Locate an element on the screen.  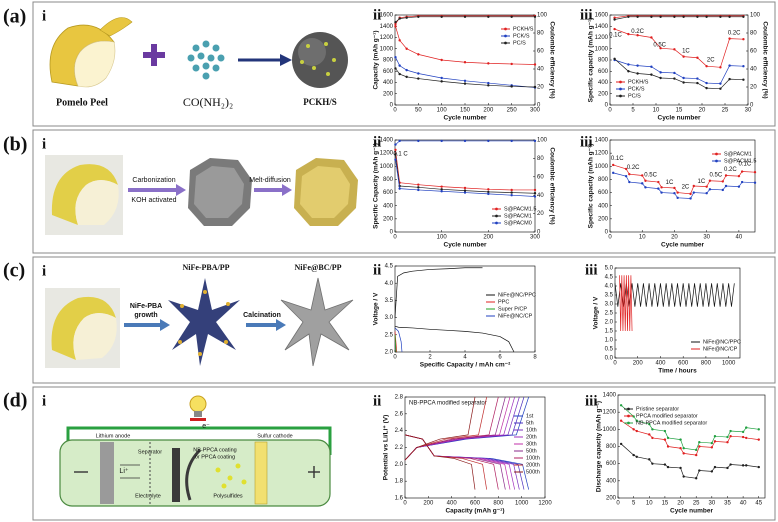
legend-label: NiFe@NC/PPC is located at coordinates (722, 342).